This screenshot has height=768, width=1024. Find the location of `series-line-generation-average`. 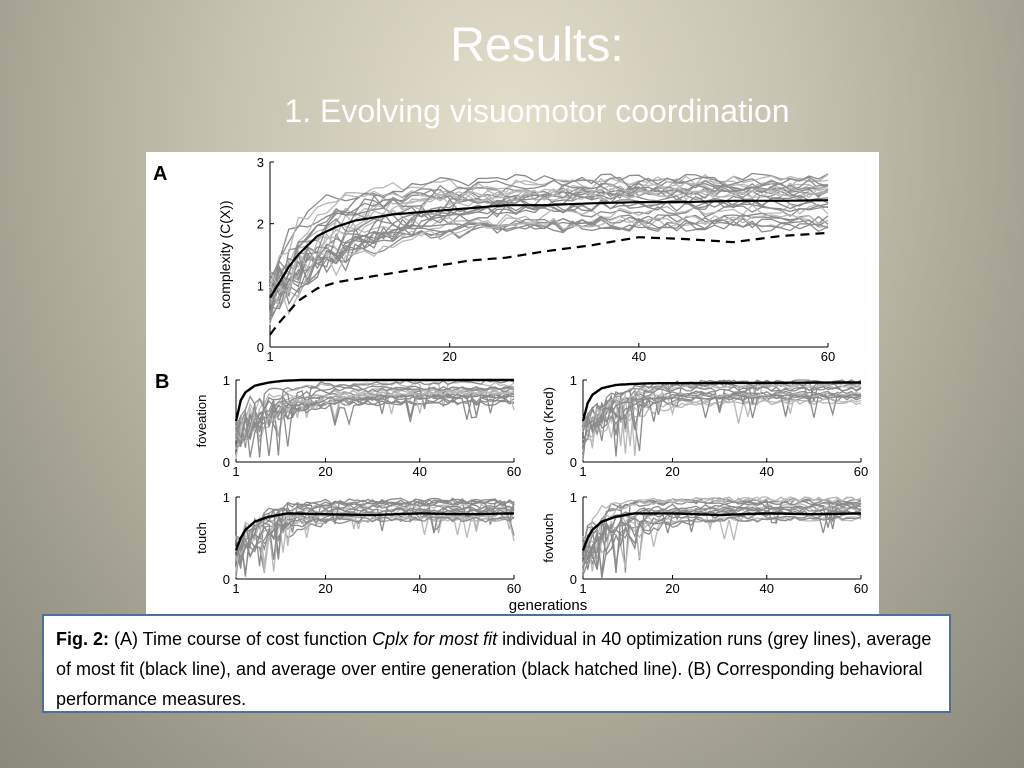

series-line-generation-average is located at coordinates (549, 283).